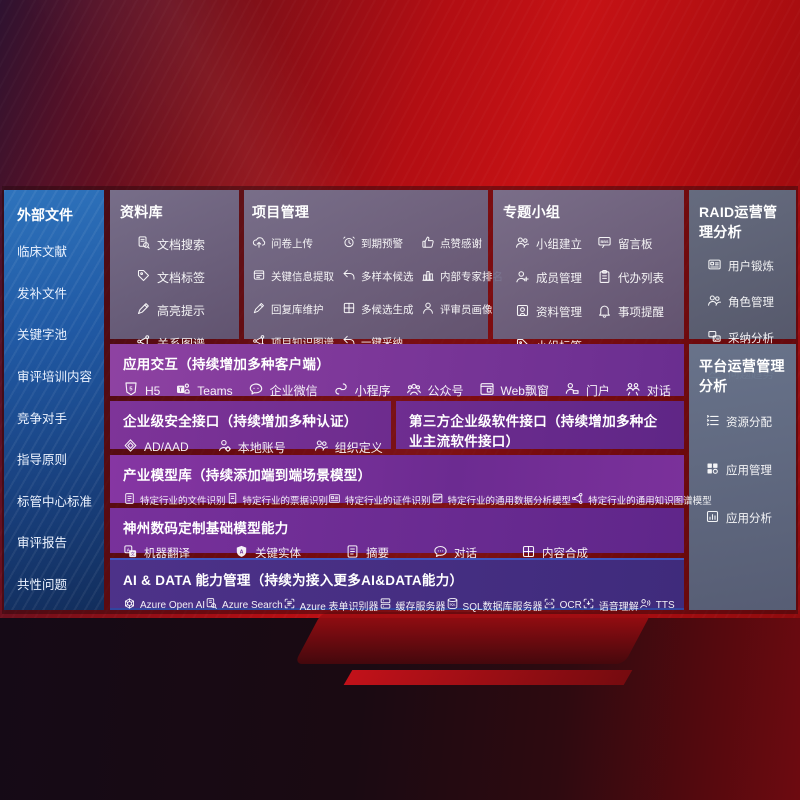 This screenshot has height=800, width=800. Describe the element at coordinates (167, 554) in the screenshot. I see `capability-label: 机器翻译` at that location.